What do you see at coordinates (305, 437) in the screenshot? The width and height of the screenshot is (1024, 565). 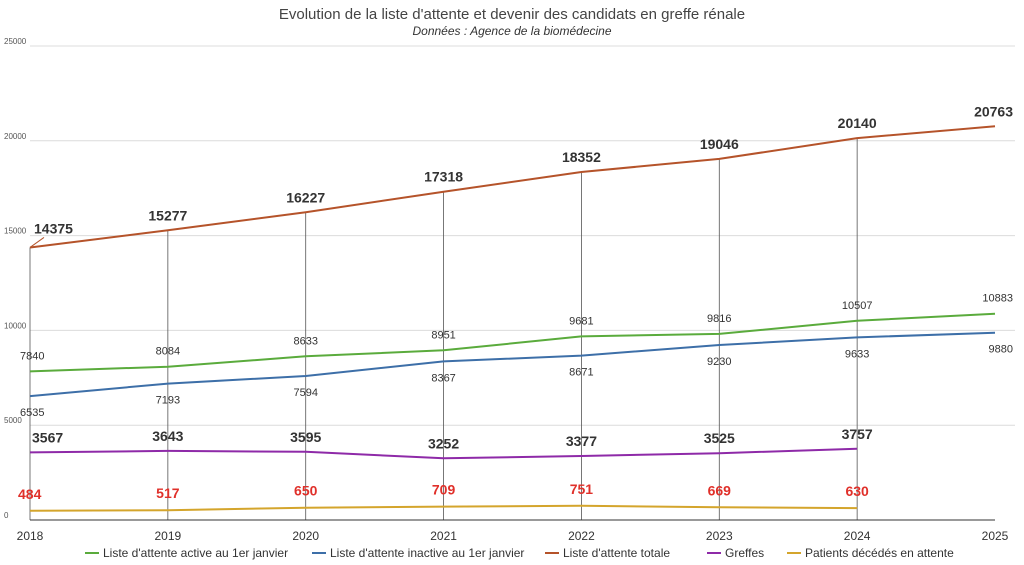 I see `data-label: 3595` at bounding box center [305, 437].